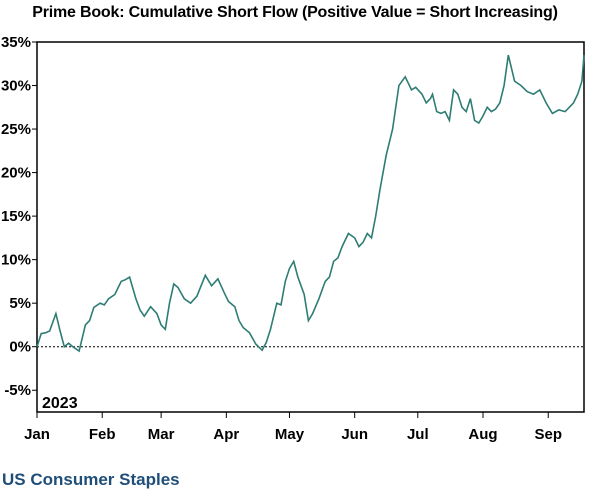 Image resolution: width=590 pixels, height=491 pixels. I want to click on footer-label: US Consumer Staples, so click(91, 479).